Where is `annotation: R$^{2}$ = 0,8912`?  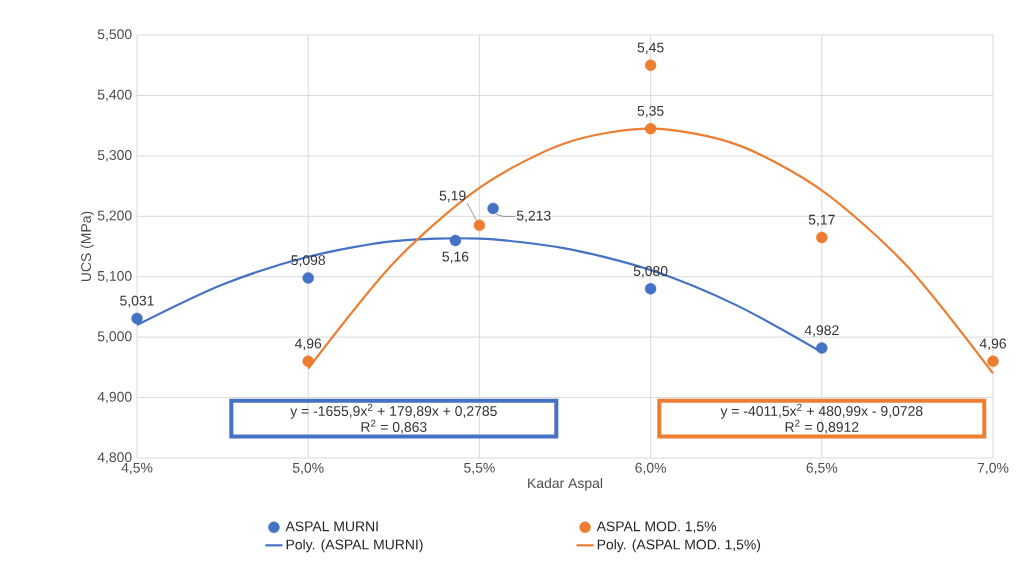
annotation: R$^{2}$ = 0,8912 is located at coordinates (822, 426).